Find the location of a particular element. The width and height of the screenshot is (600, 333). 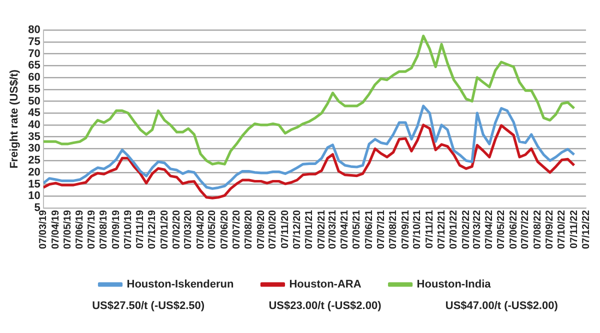

x-tick-label: 07/04/22 is located at coordinates (490, 230).